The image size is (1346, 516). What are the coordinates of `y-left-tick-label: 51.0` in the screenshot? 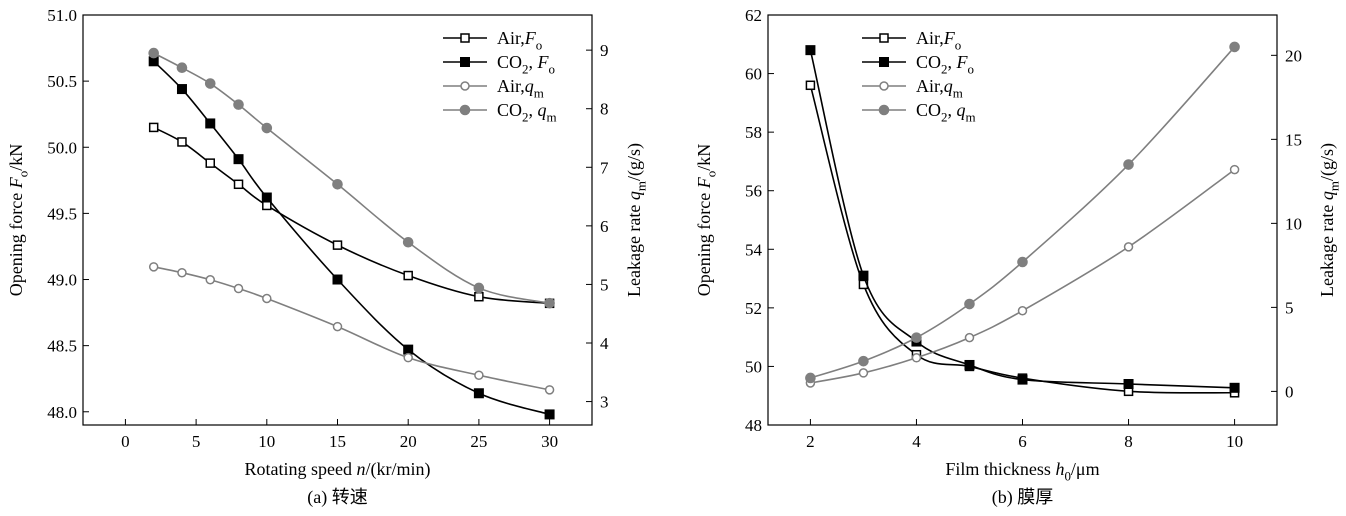 It's located at (62, 15).